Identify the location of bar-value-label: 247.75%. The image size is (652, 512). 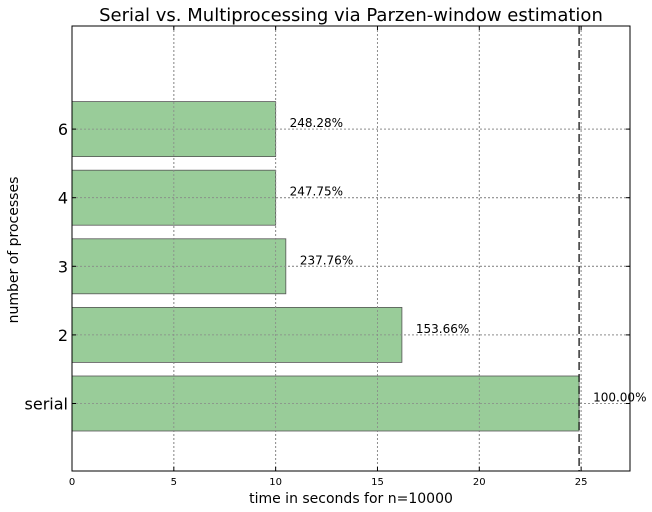
(316, 192).